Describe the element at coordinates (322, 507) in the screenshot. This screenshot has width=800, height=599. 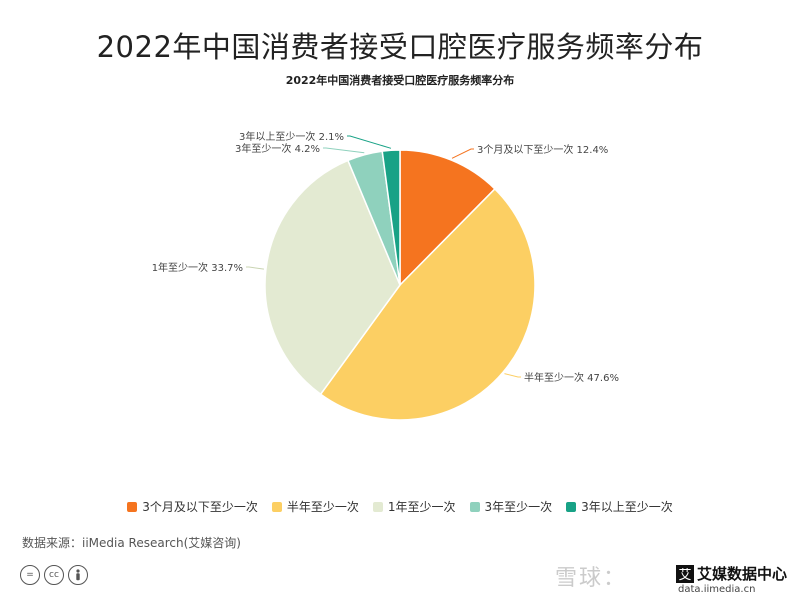
I see `legend-label: 半年至少一次` at that location.